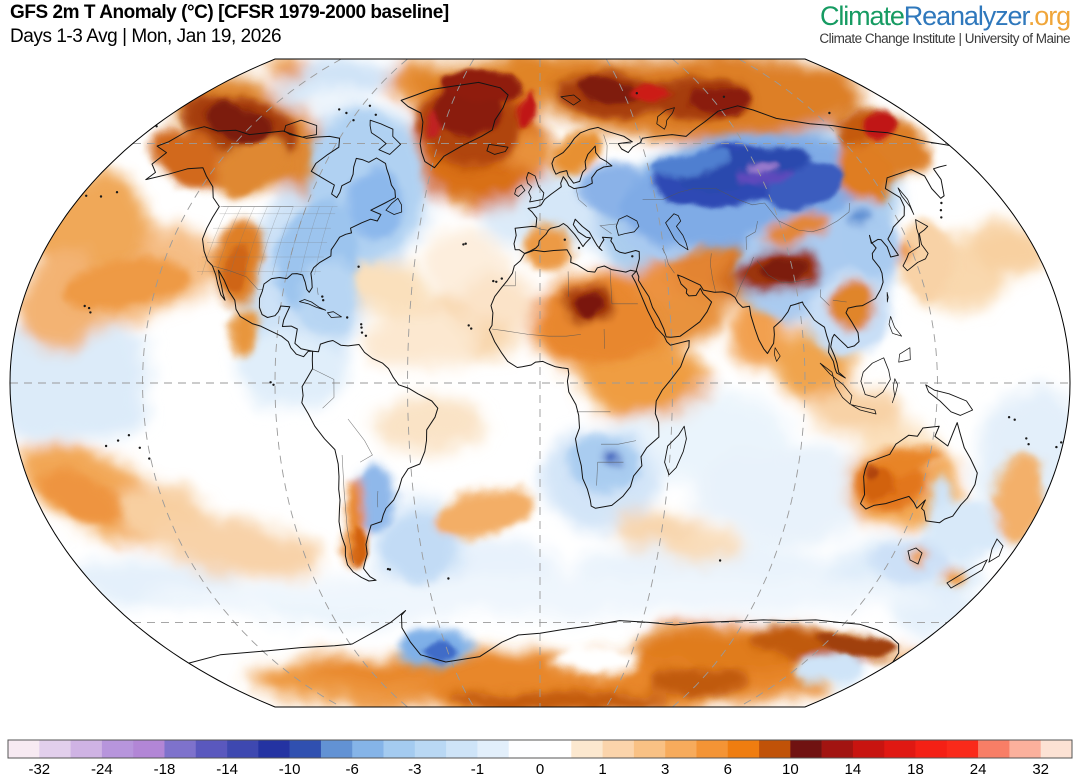 The image size is (1080, 780). What do you see at coordinates (728, 769) in the screenshot?
I see `svg-text: 6` at bounding box center [728, 769].